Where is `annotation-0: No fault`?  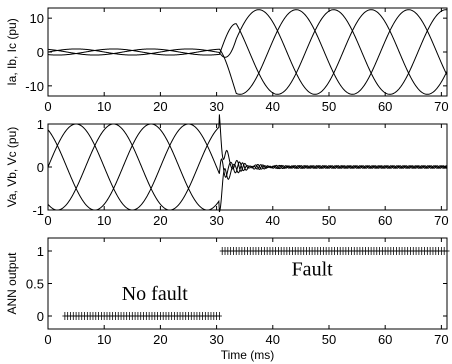 annotation-0: No fault is located at coordinates (155, 294).